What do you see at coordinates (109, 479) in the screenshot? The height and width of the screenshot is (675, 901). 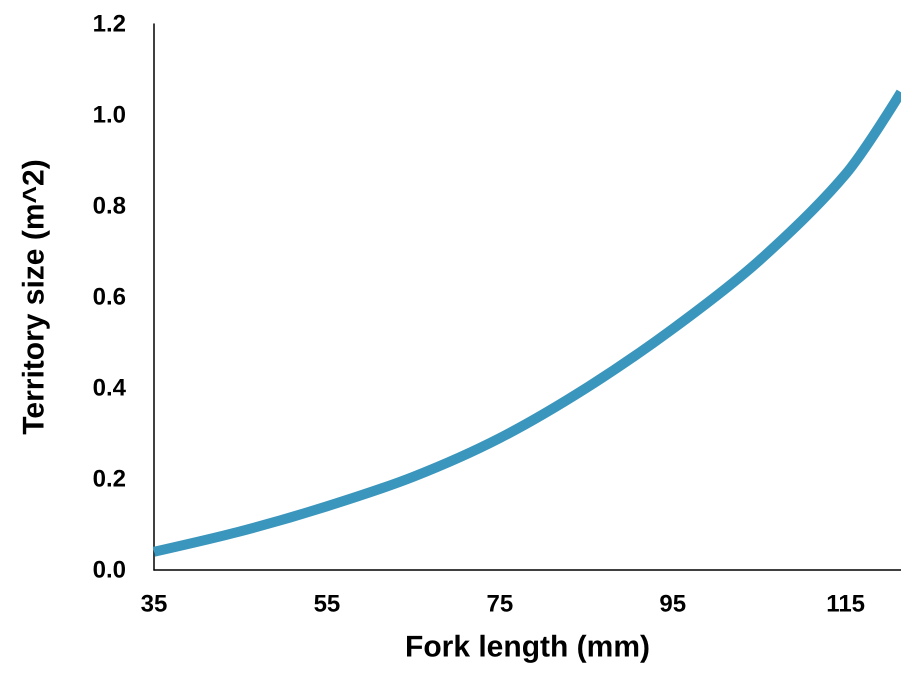 I see `y-tick-label: 0.2` at bounding box center [109, 479].